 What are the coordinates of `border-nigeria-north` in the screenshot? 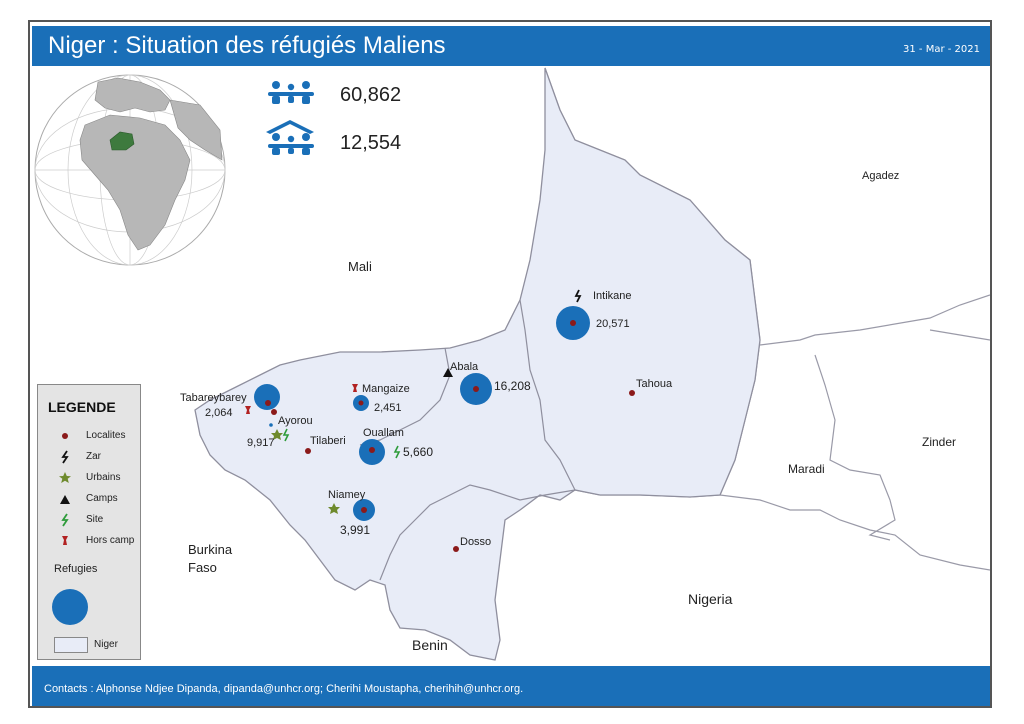 It's located at (854, 532).